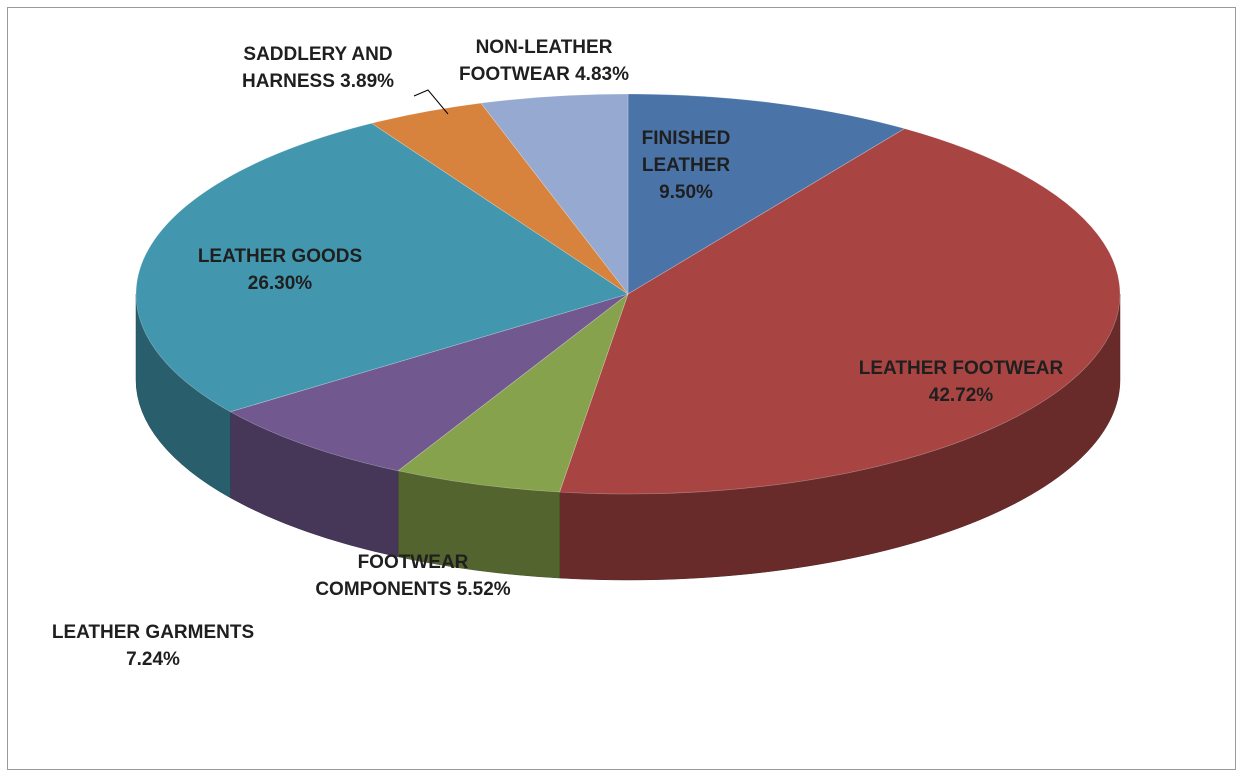  I want to click on leader-line, so click(431, 102).